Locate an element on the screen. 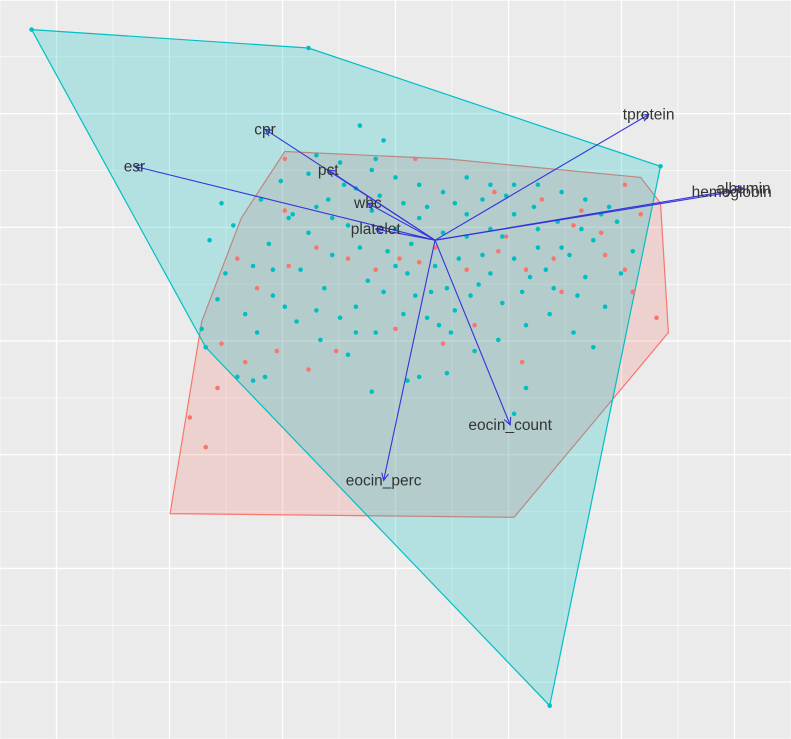 This screenshot has height=739, width=791. label-tprotein: tprotein is located at coordinates (649, 115).